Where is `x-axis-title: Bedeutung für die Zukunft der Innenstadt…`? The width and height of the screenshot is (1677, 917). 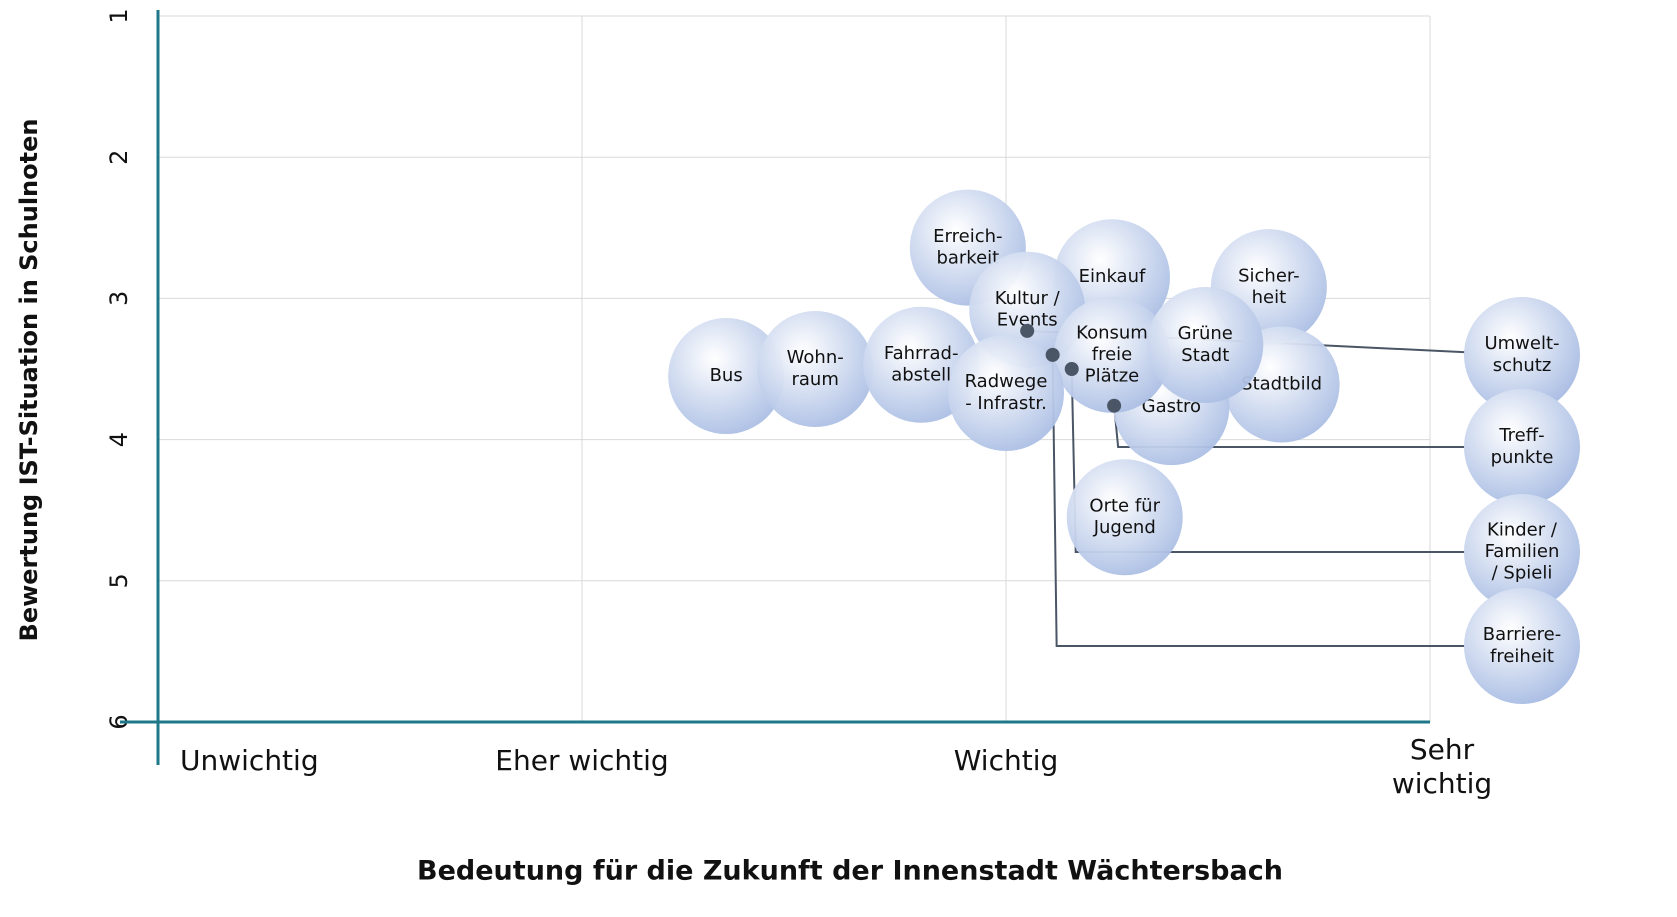
x-axis-title: Bedeutung für die Zukunft der Innenstadt… is located at coordinates (850, 871).